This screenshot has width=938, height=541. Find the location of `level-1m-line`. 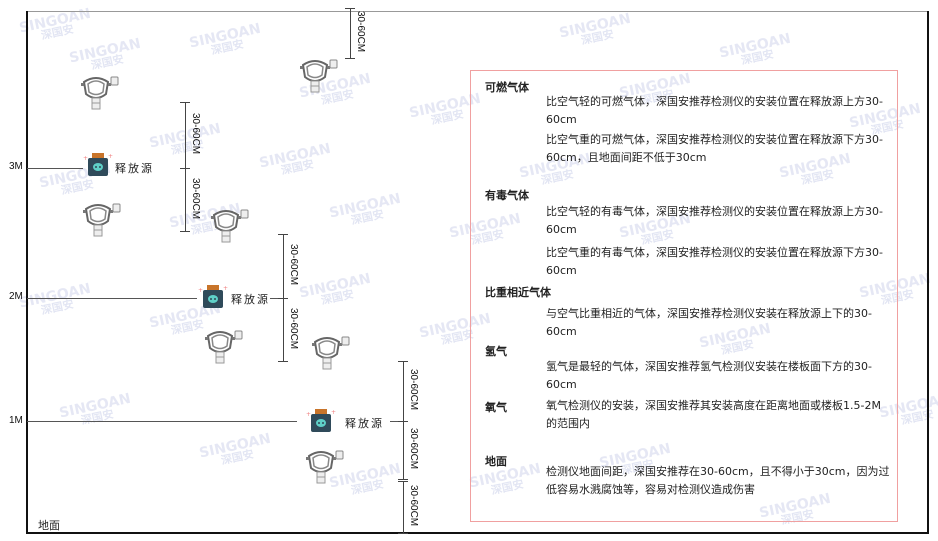

level-1m-line is located at coordinates (162, 421).